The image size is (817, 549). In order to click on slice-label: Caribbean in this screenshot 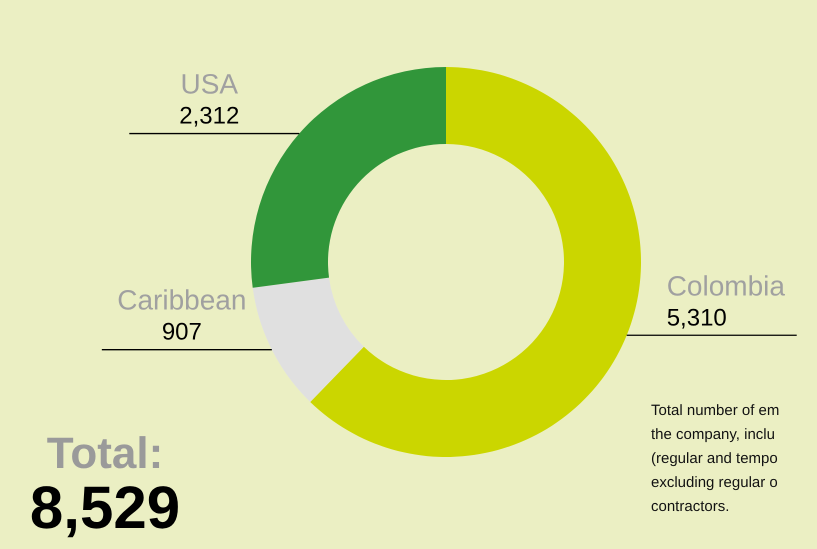, I will do `click(181, 300)`.